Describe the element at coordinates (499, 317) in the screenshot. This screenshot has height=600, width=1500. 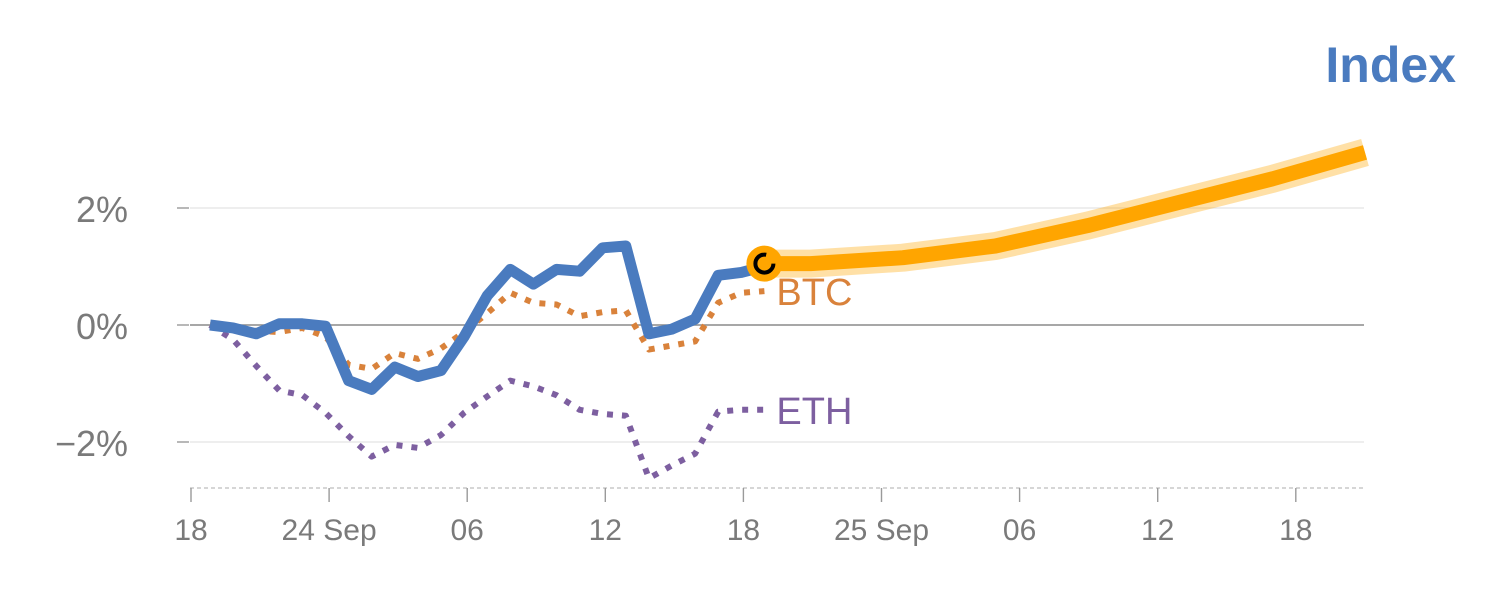
I see `series-line-index` at that location.